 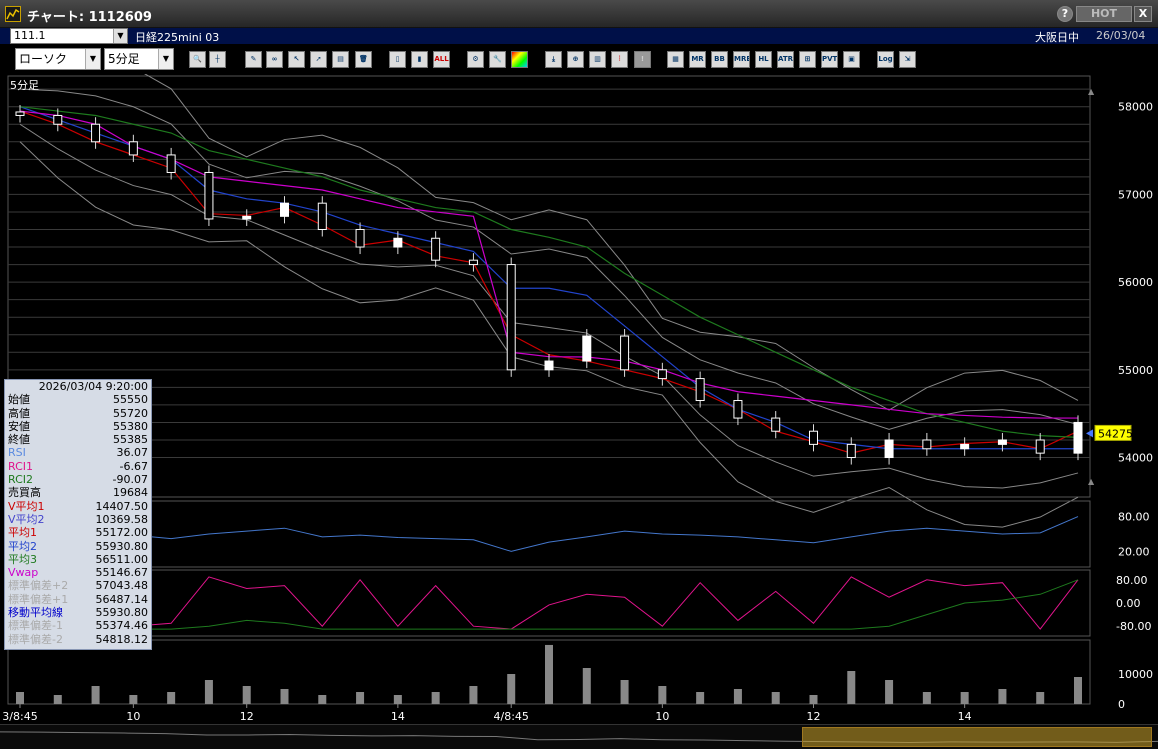 What do you see at coordinates (1091, 91) in the screenshot?
I see `scroll-arrow-icon: ▲` at bounding box center [1091, 91].